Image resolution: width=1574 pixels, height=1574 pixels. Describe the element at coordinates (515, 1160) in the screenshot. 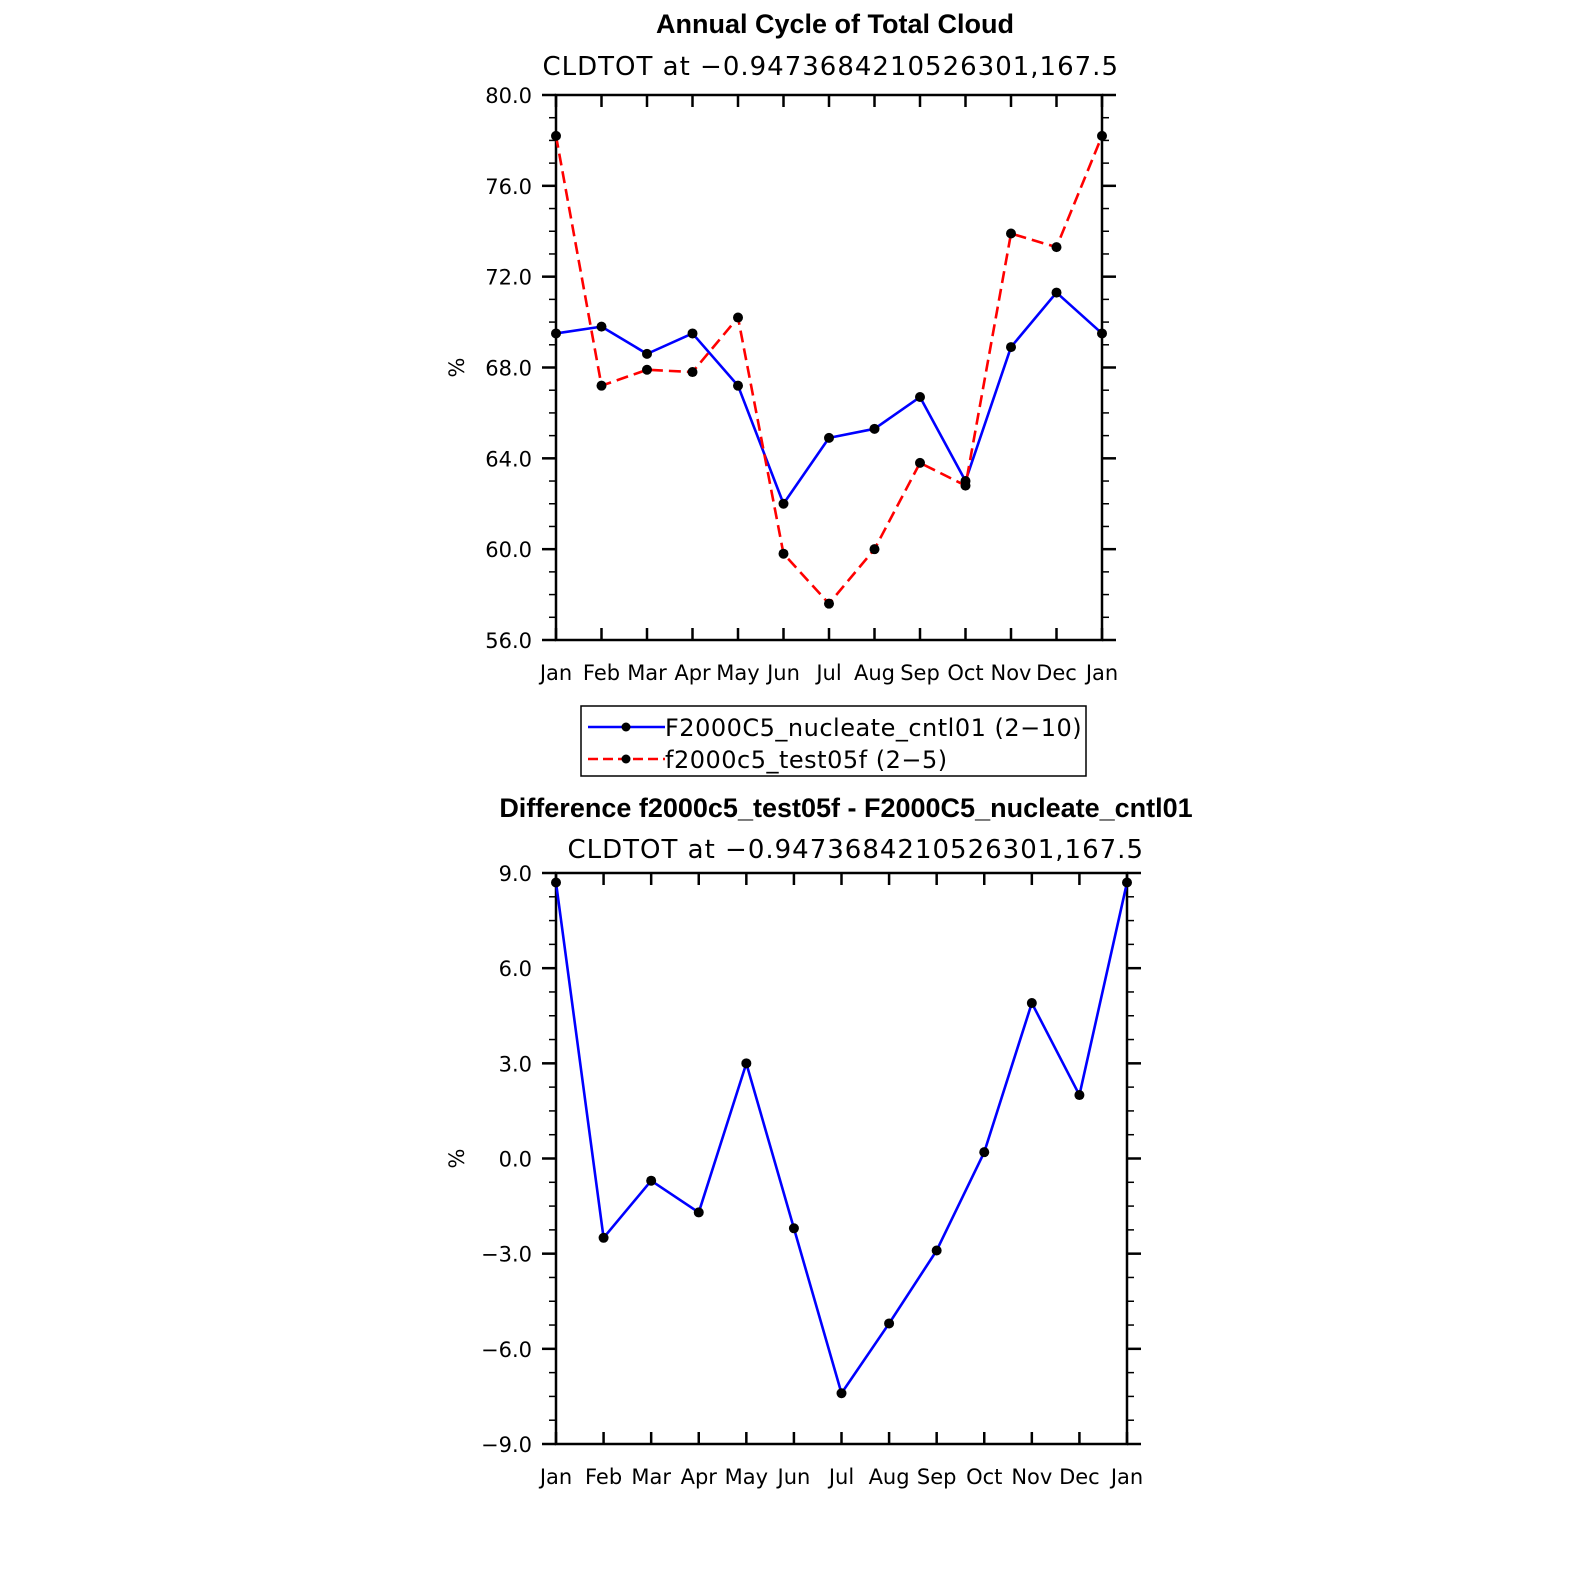

I see `bottom-ytick-label: 0.0` at that location.